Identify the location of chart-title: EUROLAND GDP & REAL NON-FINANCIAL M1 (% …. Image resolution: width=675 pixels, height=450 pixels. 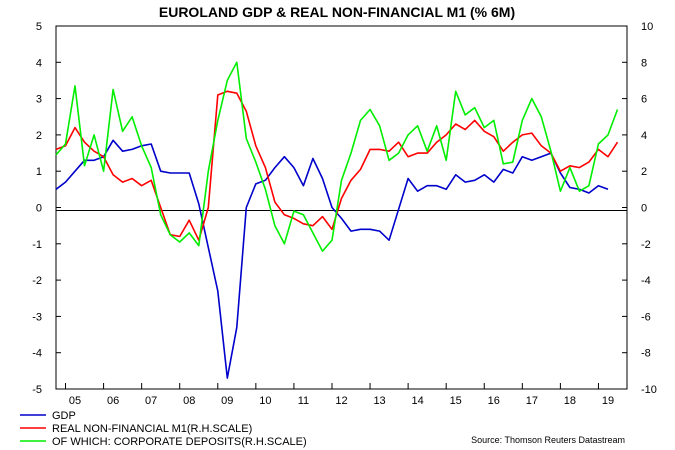
(337, 12).